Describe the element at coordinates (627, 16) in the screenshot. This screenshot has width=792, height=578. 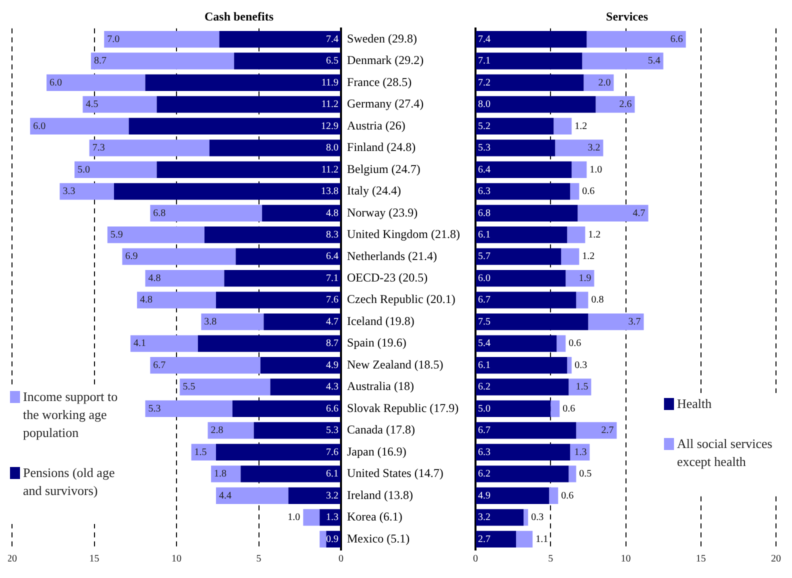
I see `chart-title: Services` at that location.